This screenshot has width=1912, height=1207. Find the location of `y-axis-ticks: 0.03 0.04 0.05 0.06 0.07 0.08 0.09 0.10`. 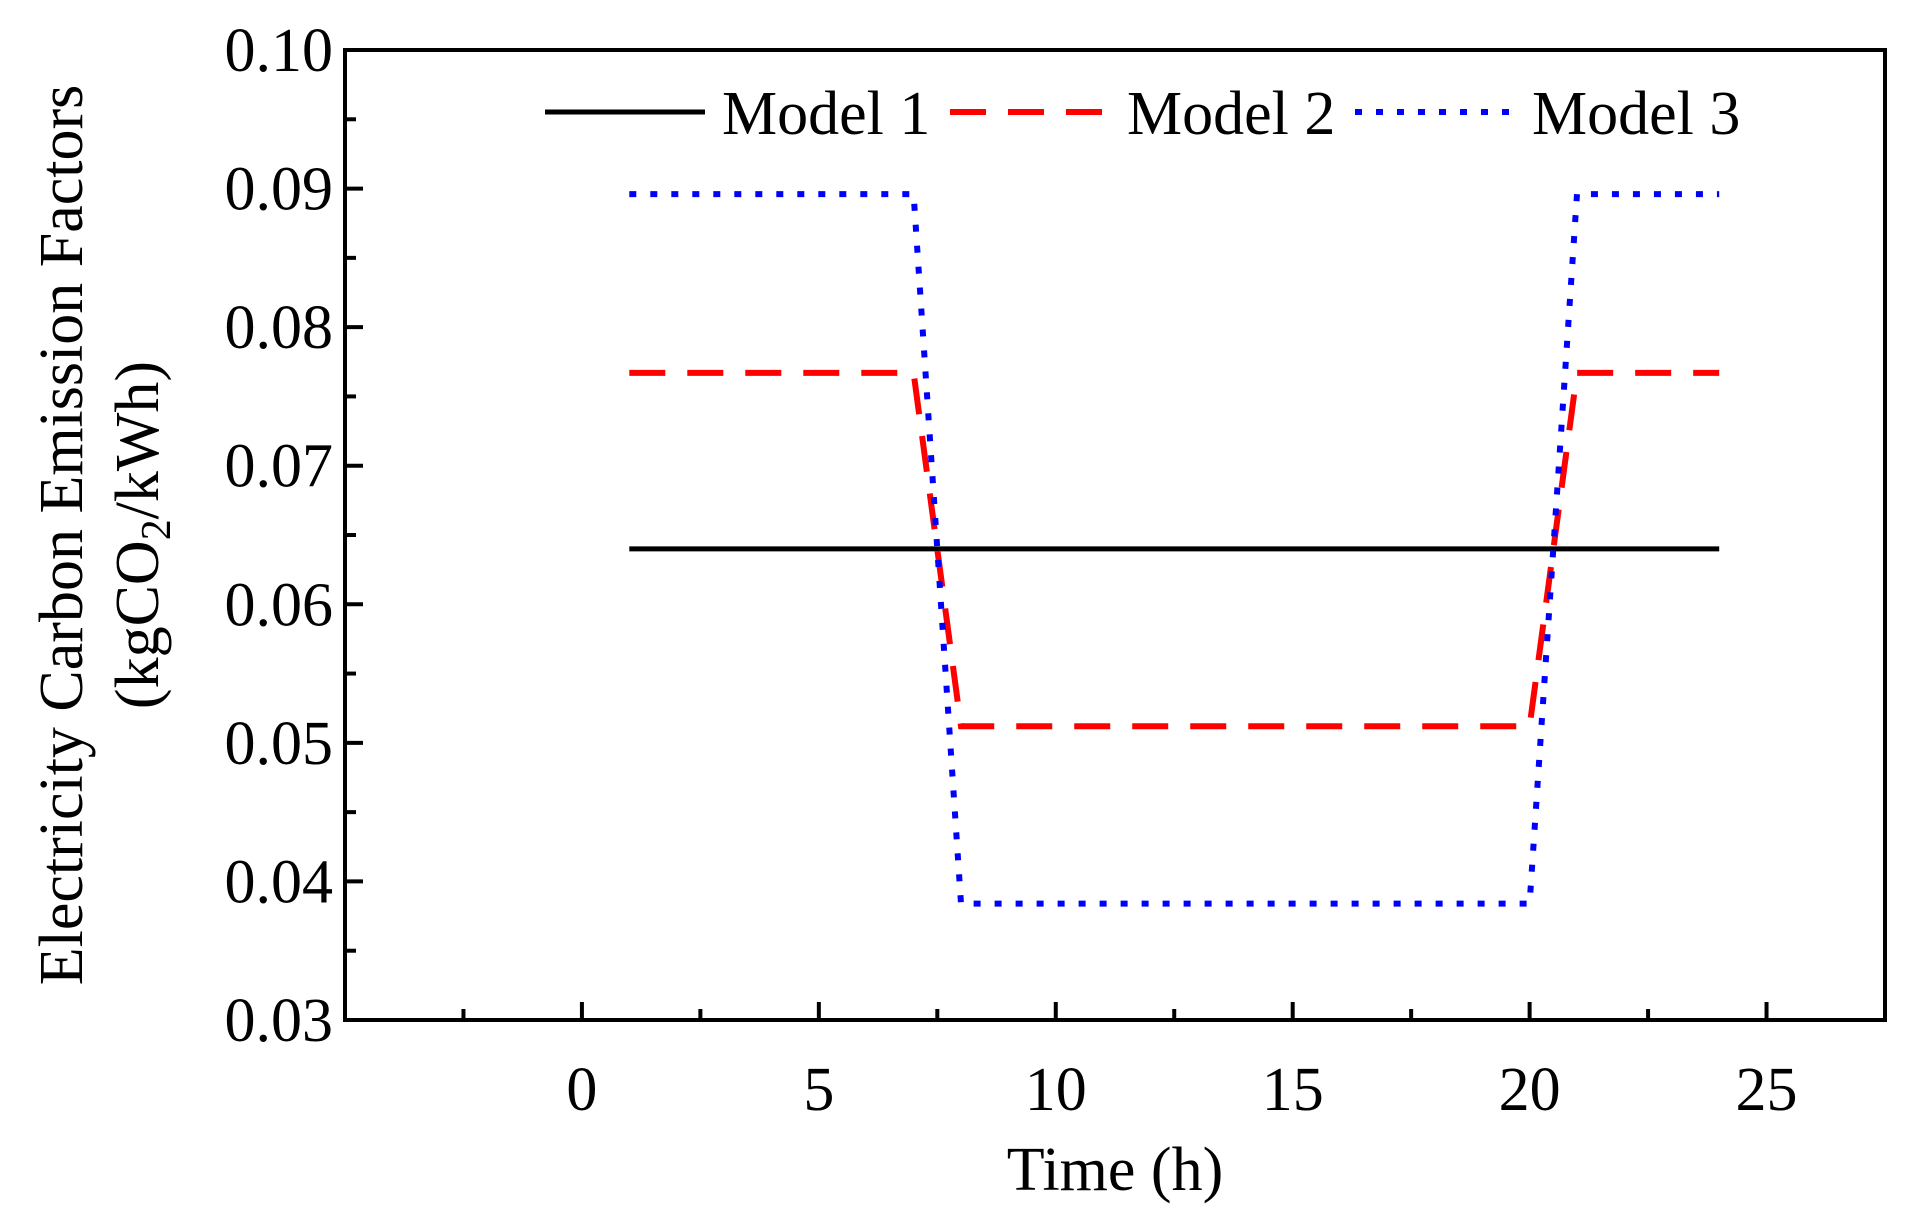

y-axis-ticks: 0.03 0.04 0.05 0.06 0.07 0.08 0.09 0.10 is located at coordinates (294, 536).